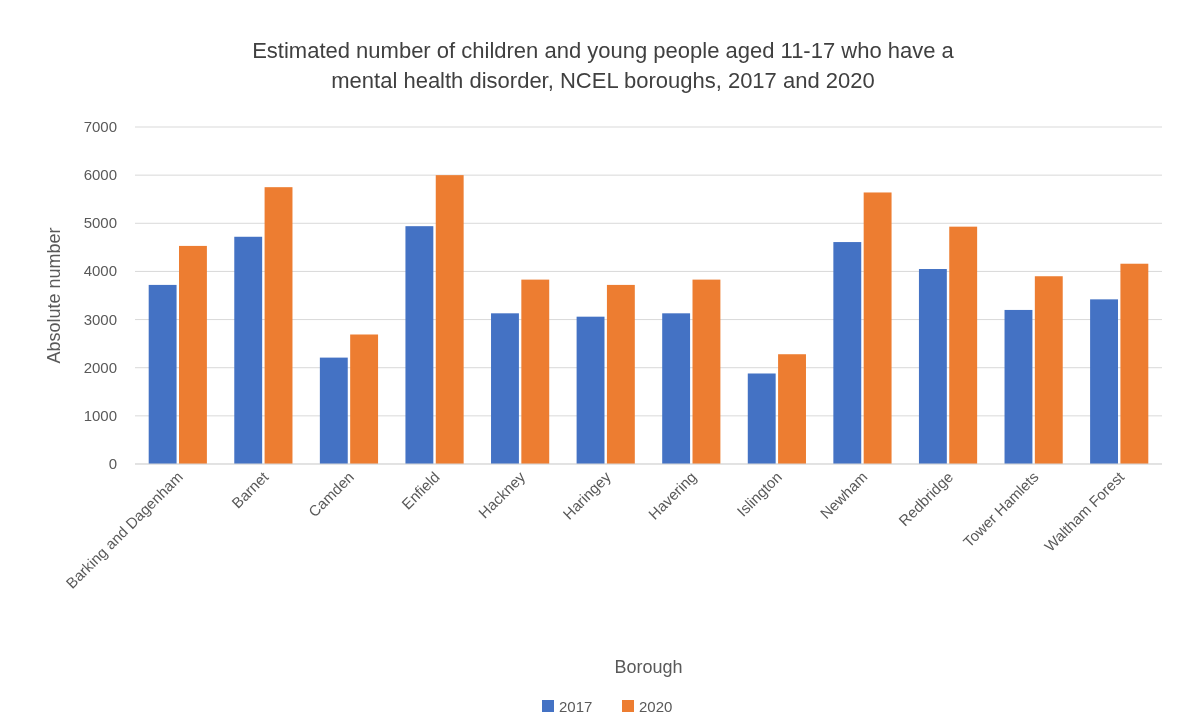 This screenshot has width=1180, height=725. What do you see at coordinates (100, 415) in the screenshot?
I see `y-tick-label: 1000` at bounding box center [100, 415].